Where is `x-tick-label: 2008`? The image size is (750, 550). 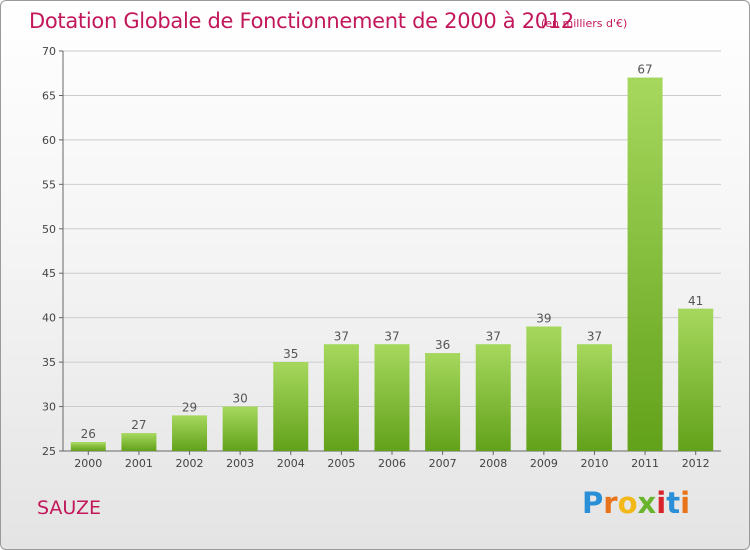
x-tick-label: 2008 is located at coordinates (493, 463).